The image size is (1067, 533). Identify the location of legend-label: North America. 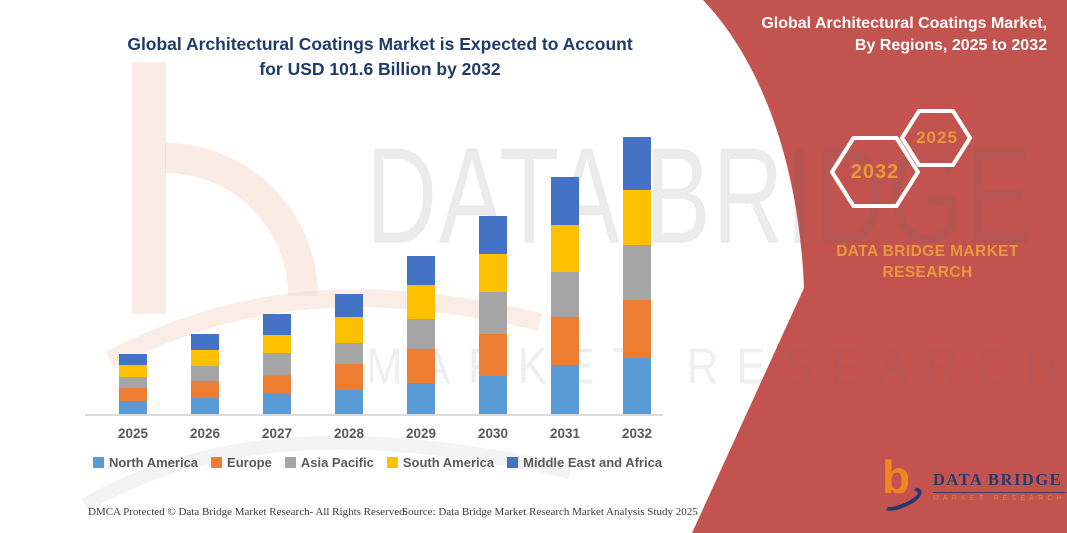
(153, 462).